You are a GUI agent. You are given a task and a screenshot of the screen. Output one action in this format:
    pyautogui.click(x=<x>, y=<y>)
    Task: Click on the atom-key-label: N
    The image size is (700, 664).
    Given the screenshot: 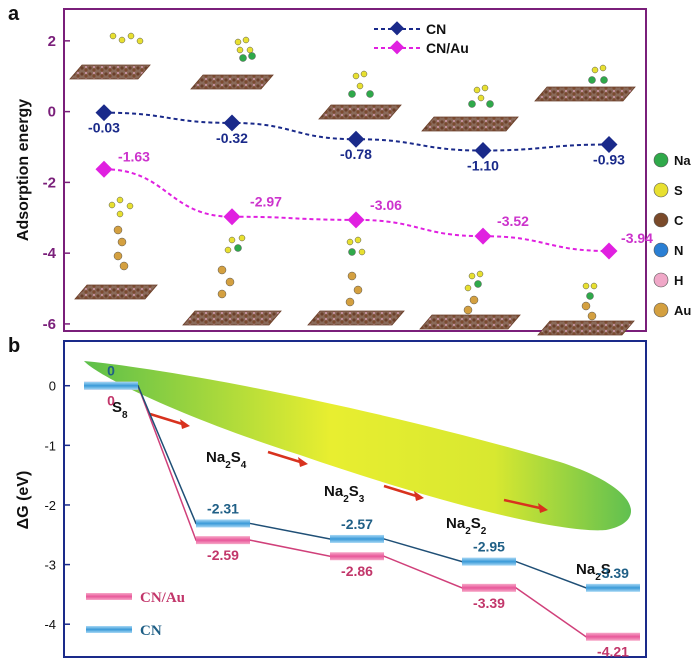 What is the action you would take?
    pyautogui.click(x=678, y=250)
    